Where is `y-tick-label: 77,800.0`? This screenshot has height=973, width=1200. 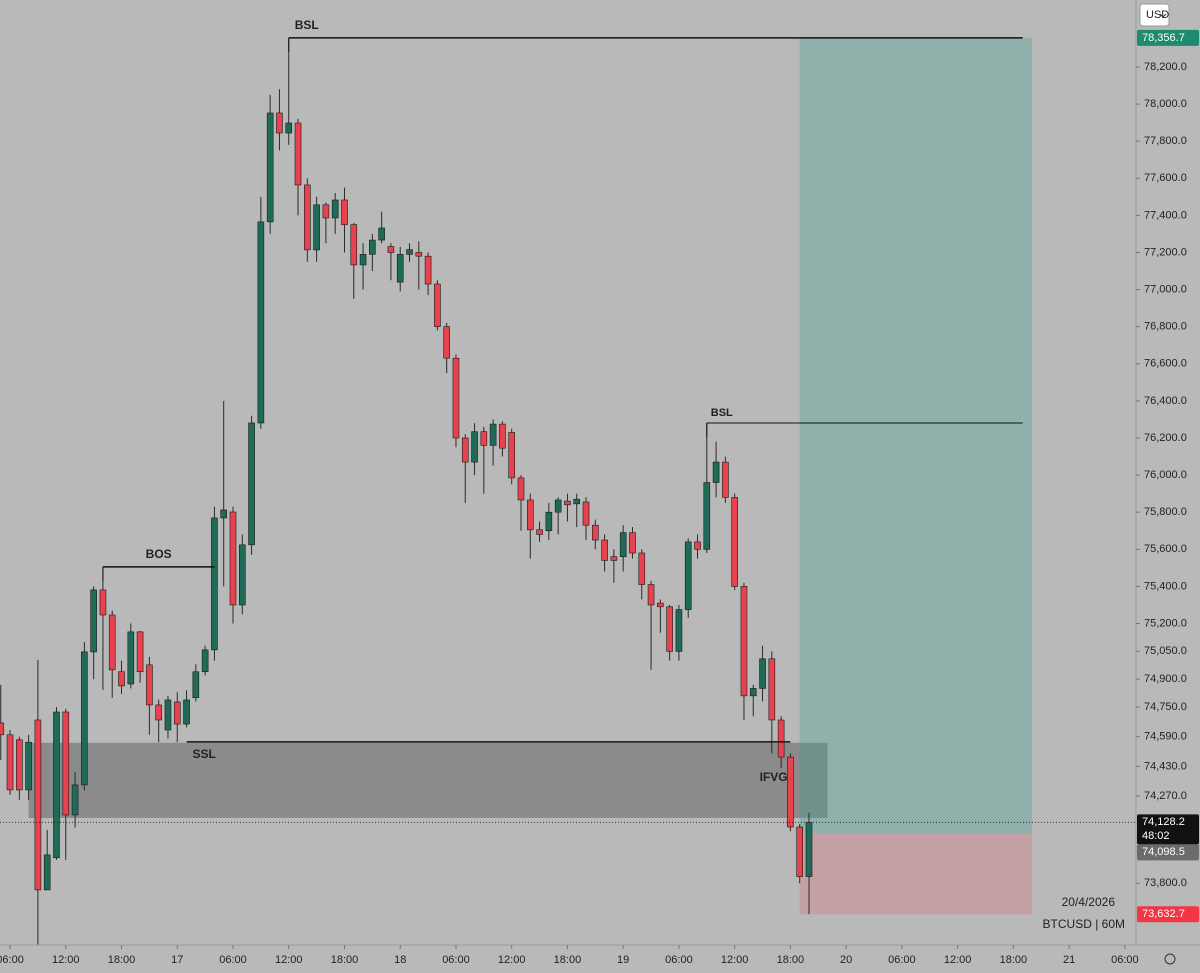 y-tick-label: 77,800.0 is located at coordinates (1165, 141).